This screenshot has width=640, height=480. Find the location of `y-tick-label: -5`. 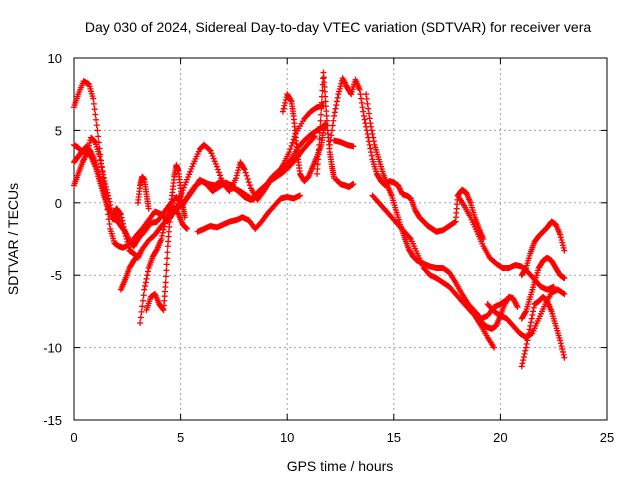

y-tick-label: -5 is located at coordinates (56, 275).